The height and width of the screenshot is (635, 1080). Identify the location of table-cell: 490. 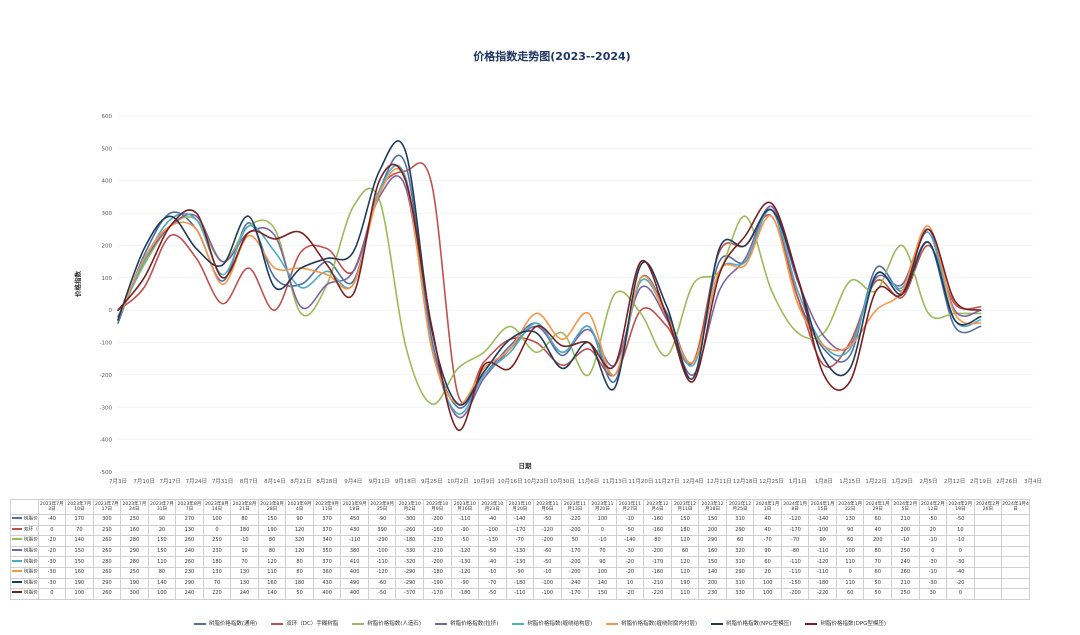
(354, 583).